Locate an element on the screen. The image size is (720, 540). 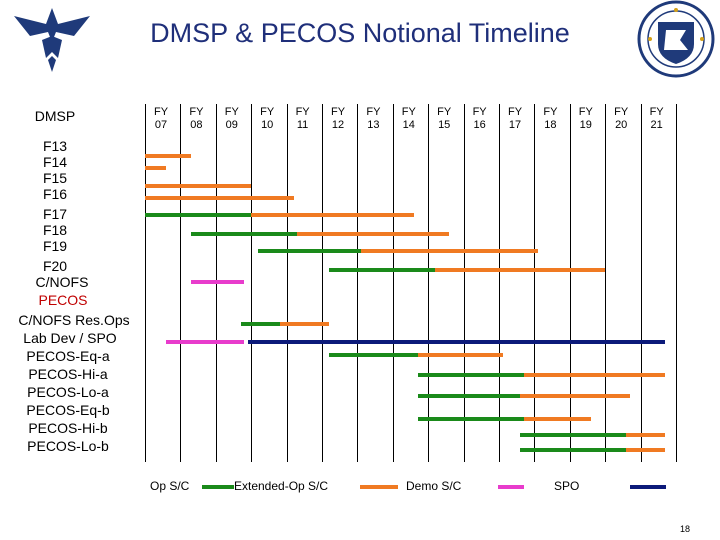
row-label: PECOS-Eq-a is located at coordinates (68, 356).